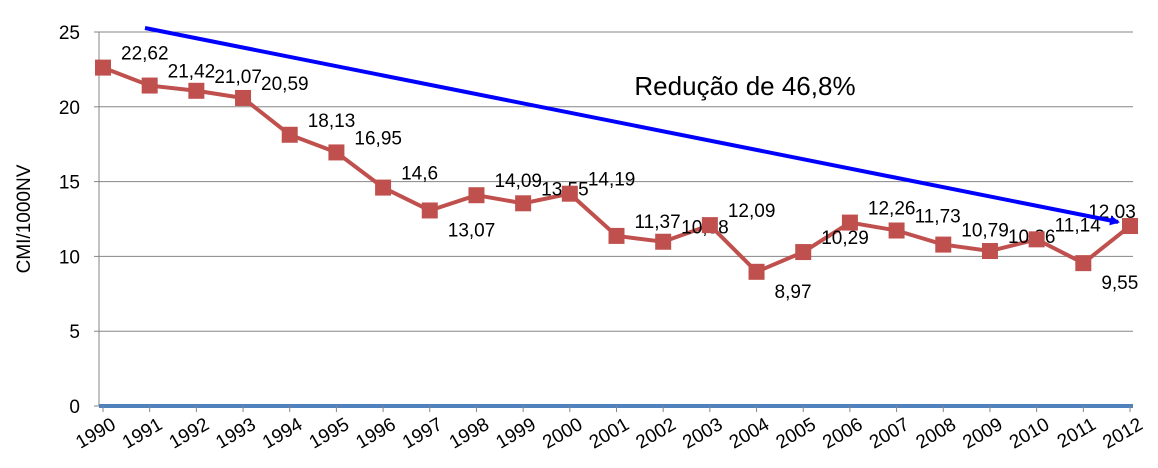  What do you see at coordinates (24, 218) in the screenshot?
I see `y-axis-label: CMI/1000NV` at bounding box center [24, 218].